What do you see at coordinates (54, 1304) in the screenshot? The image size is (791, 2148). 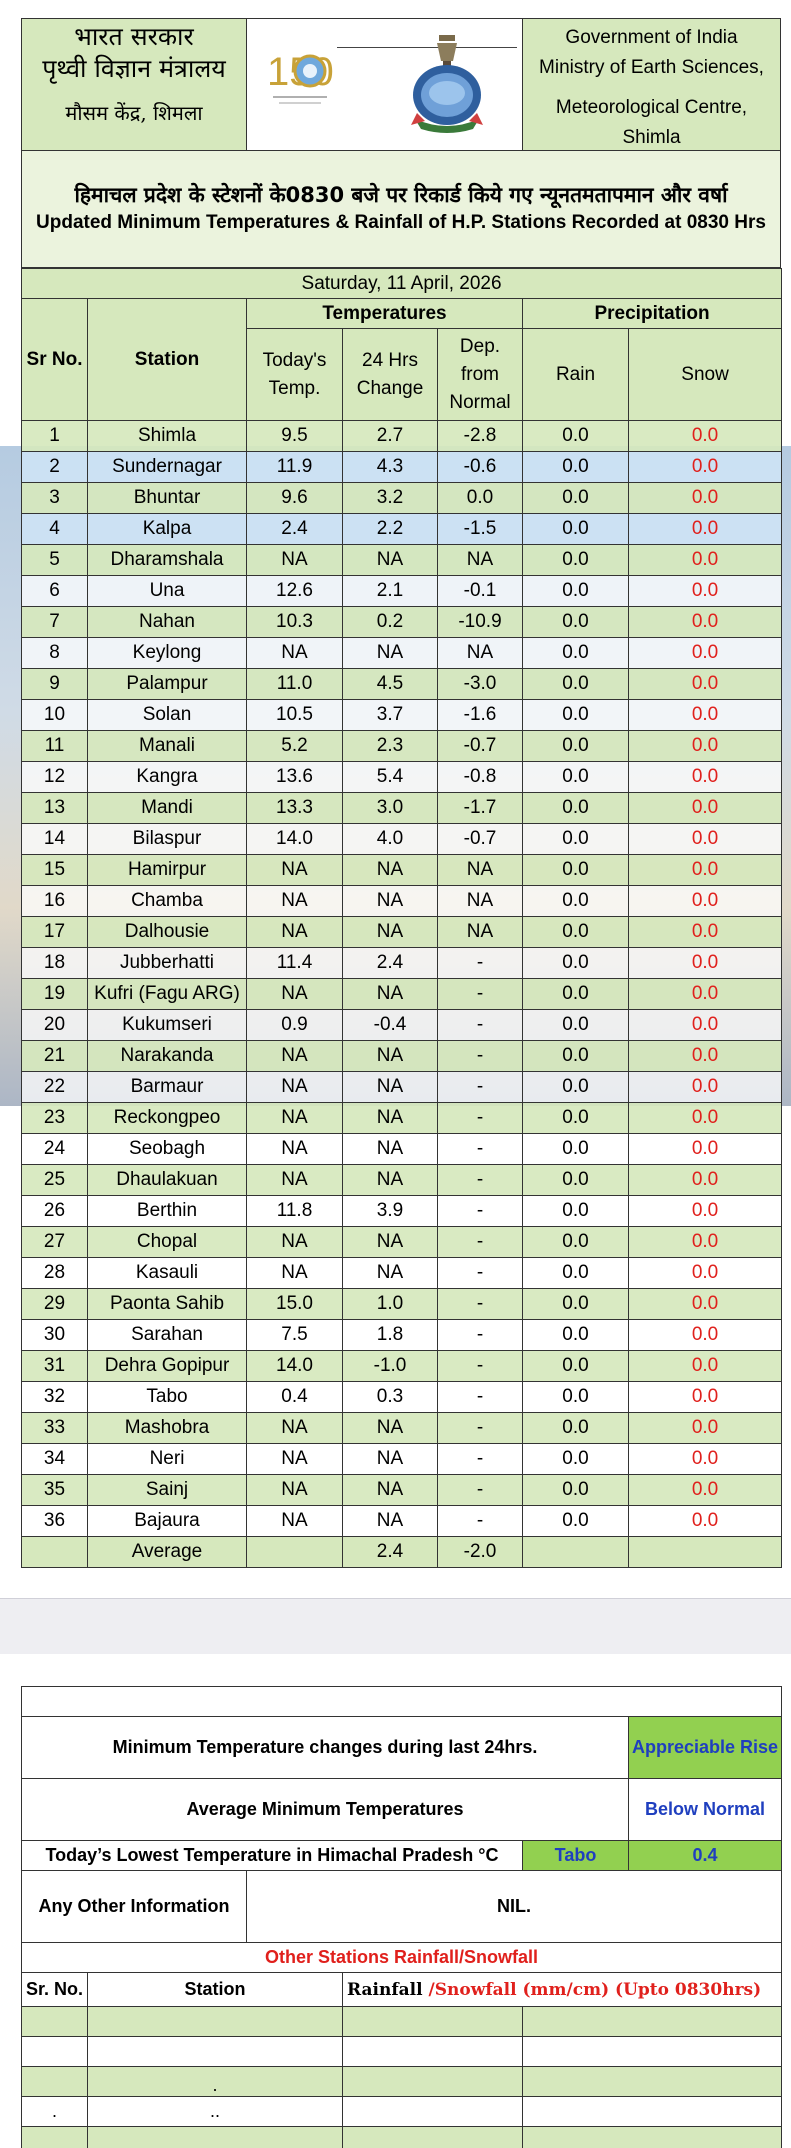 I see `sr-cell: 29` at bounding box center [54, 1304].